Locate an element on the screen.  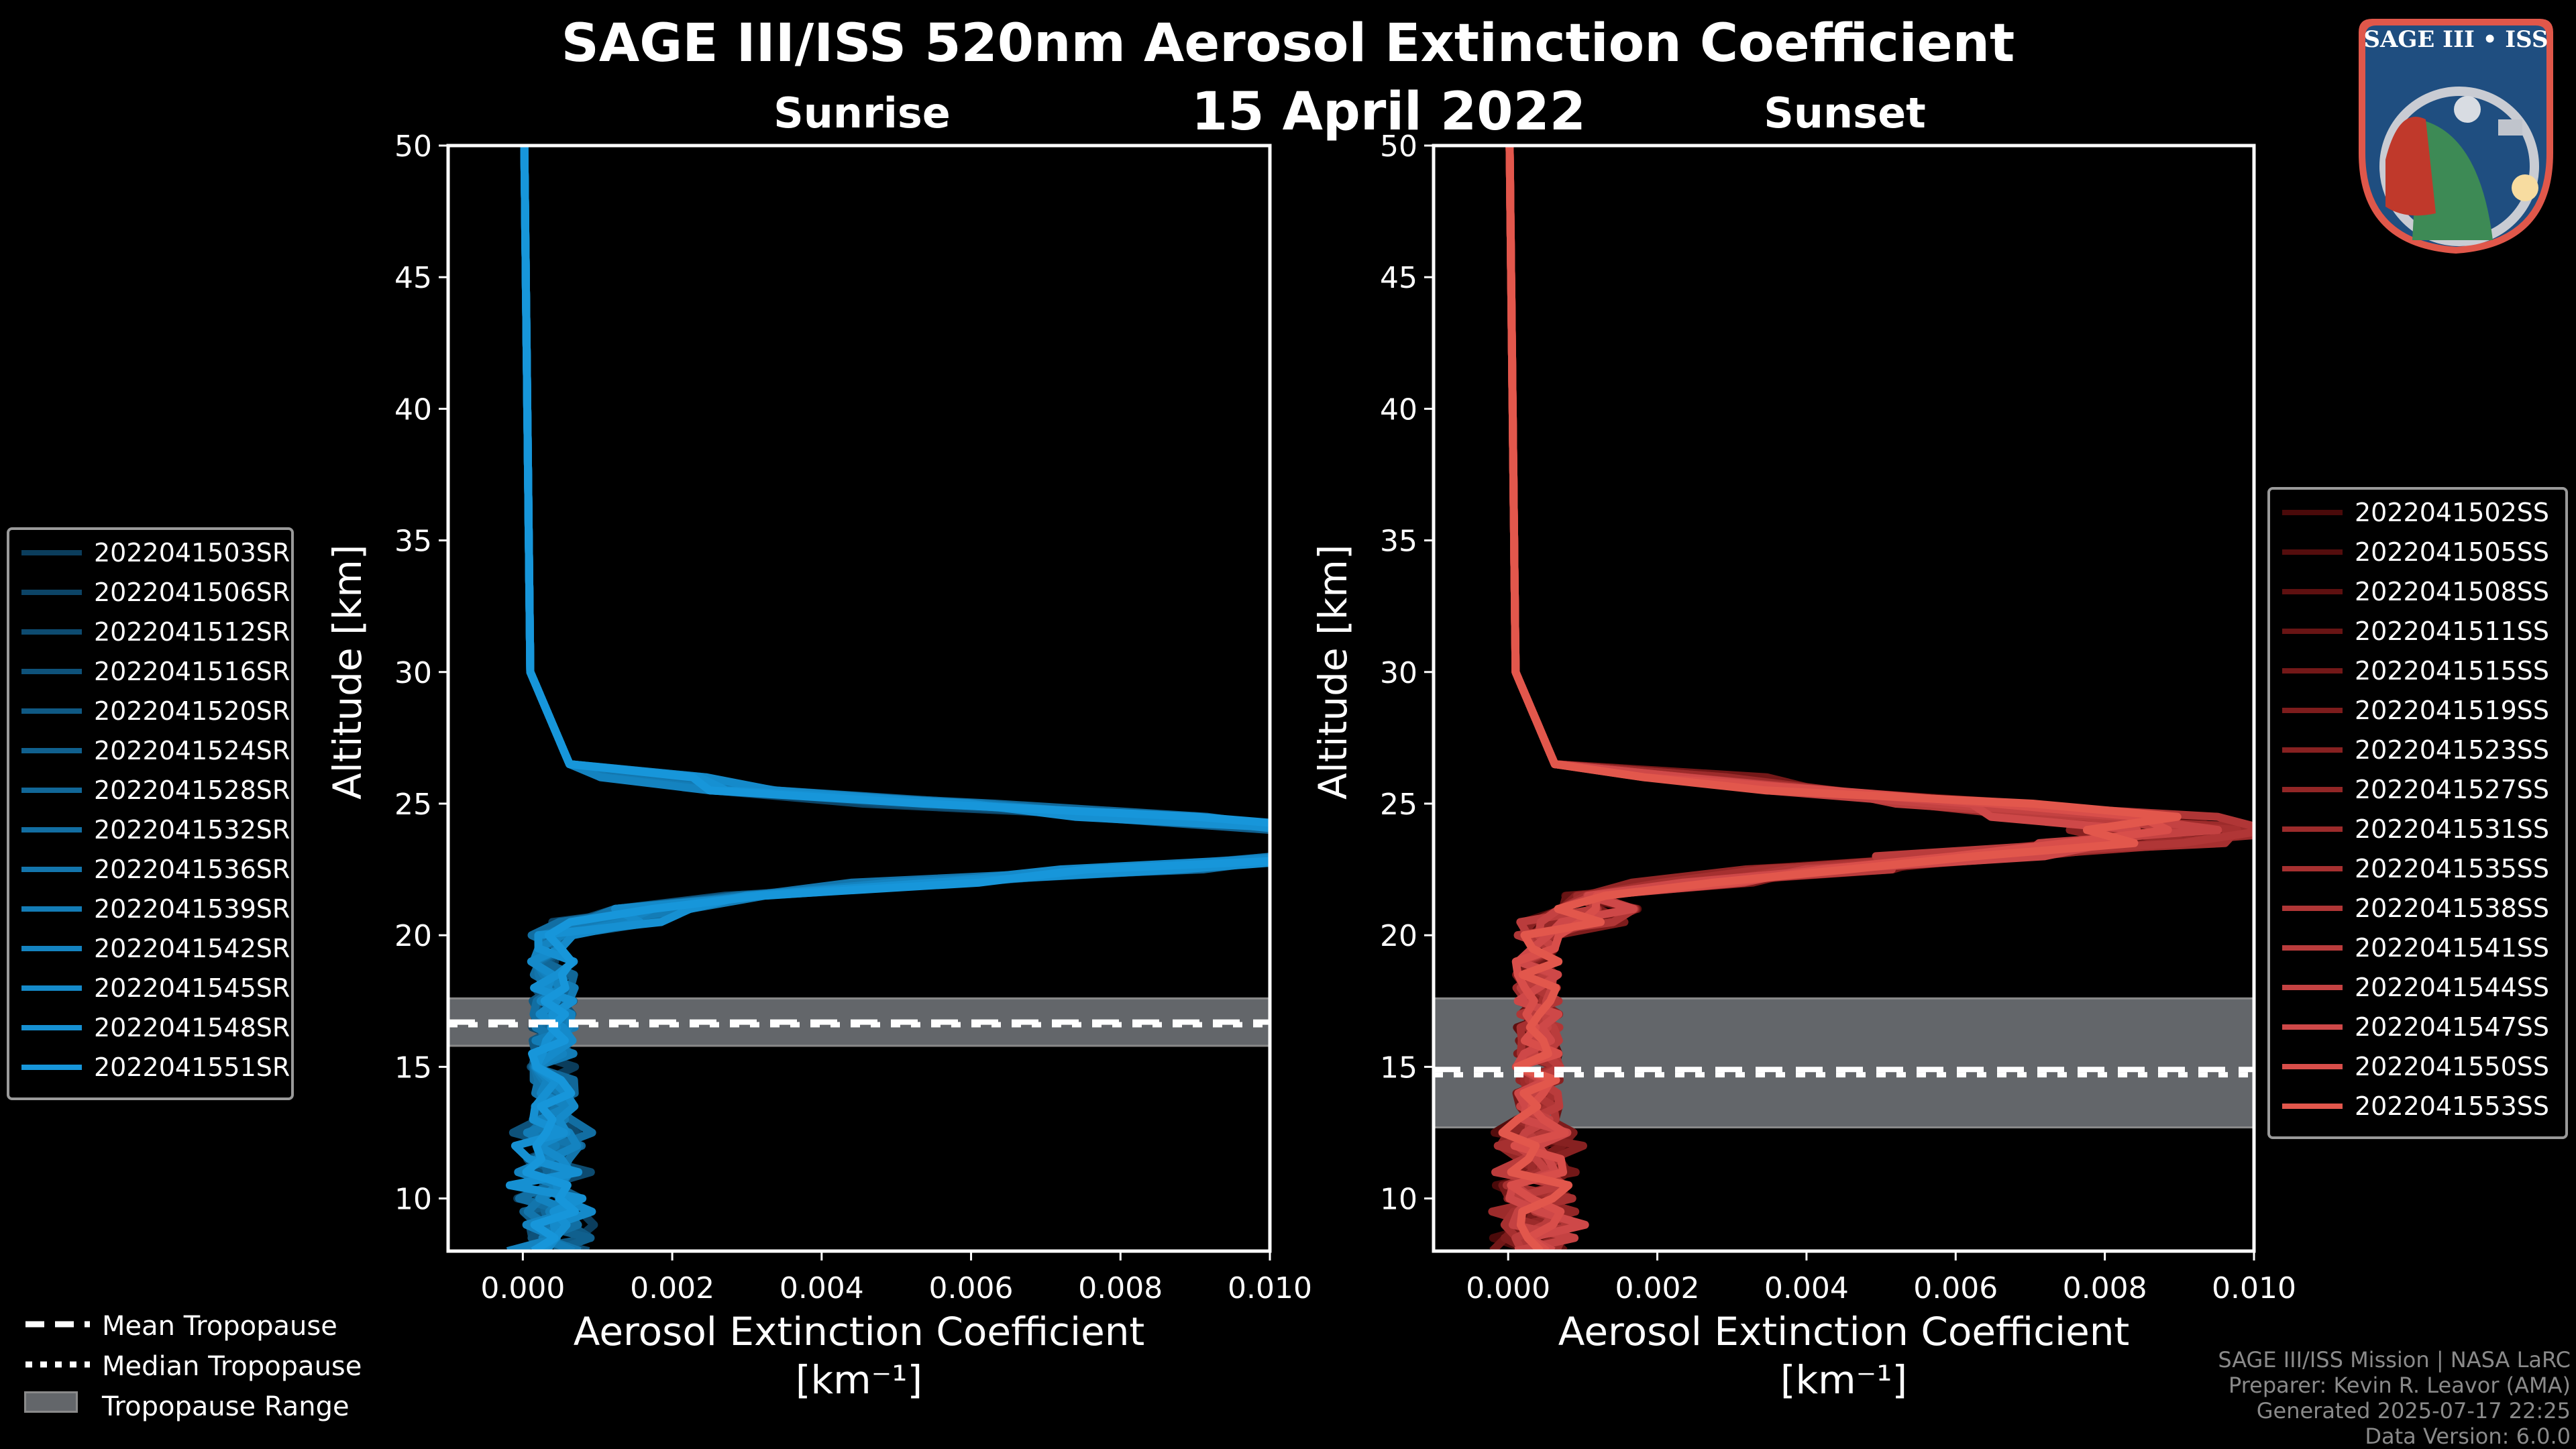
legend-label: 2022041553SS is located at coordinates (2452, 1106).